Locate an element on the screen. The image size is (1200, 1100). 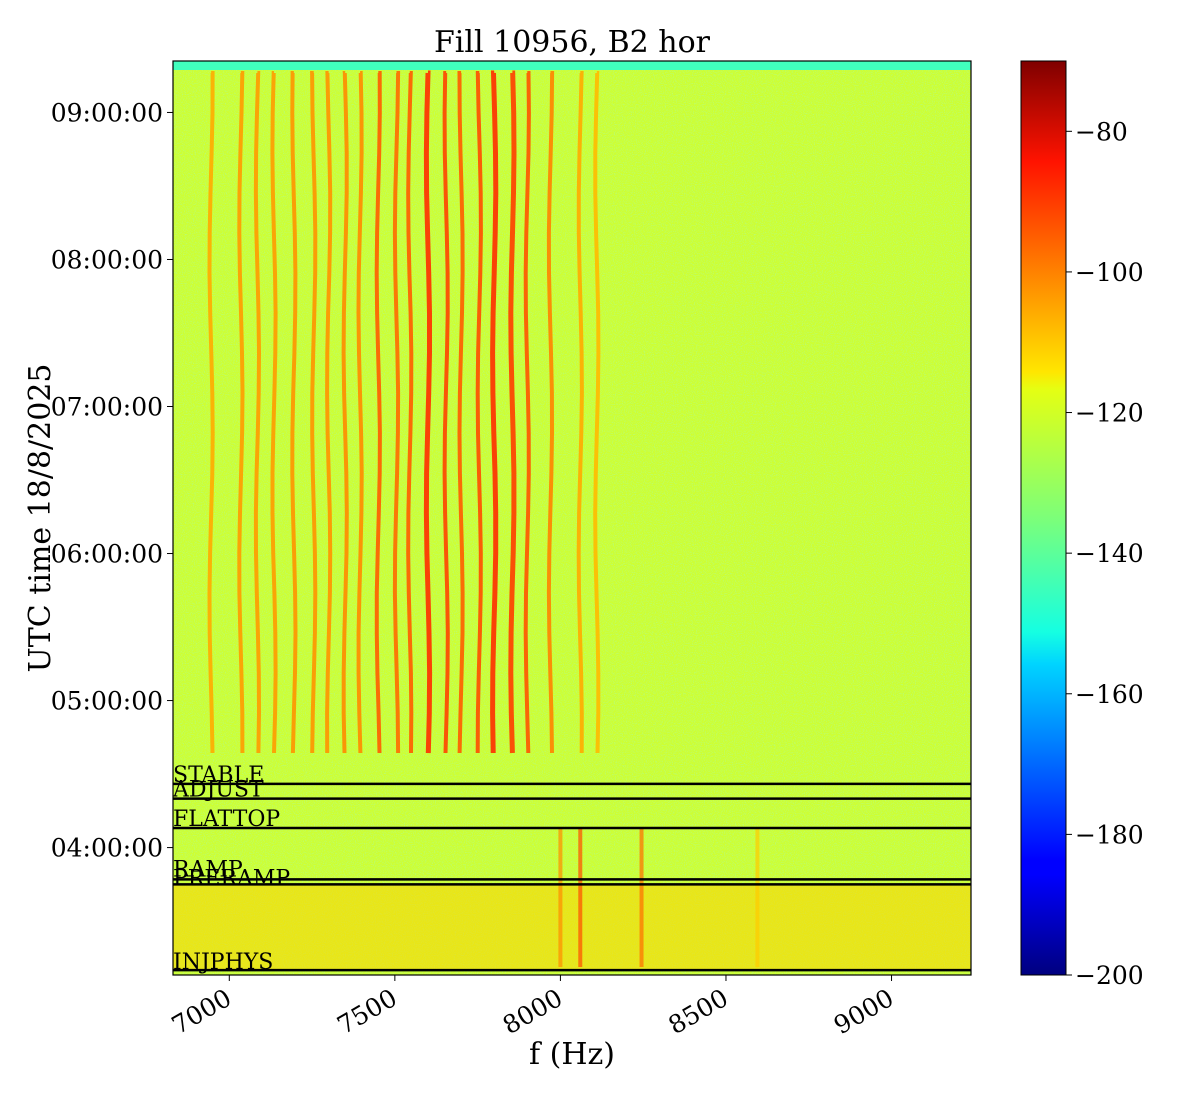
x-tick-label: 8500 is located at coordinates (698, 1011).